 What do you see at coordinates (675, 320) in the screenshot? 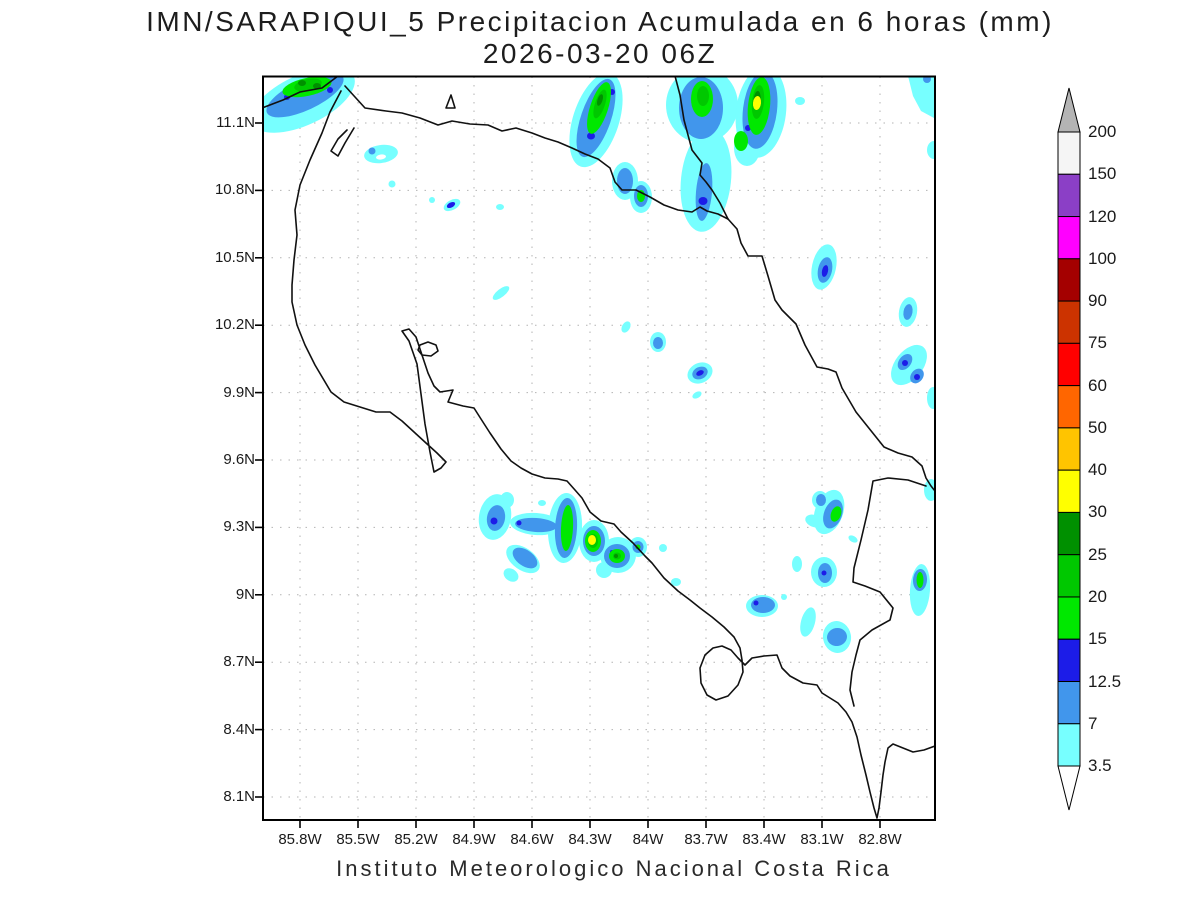
I see `precip-layer-30mm` at bounding box center [675, 320].